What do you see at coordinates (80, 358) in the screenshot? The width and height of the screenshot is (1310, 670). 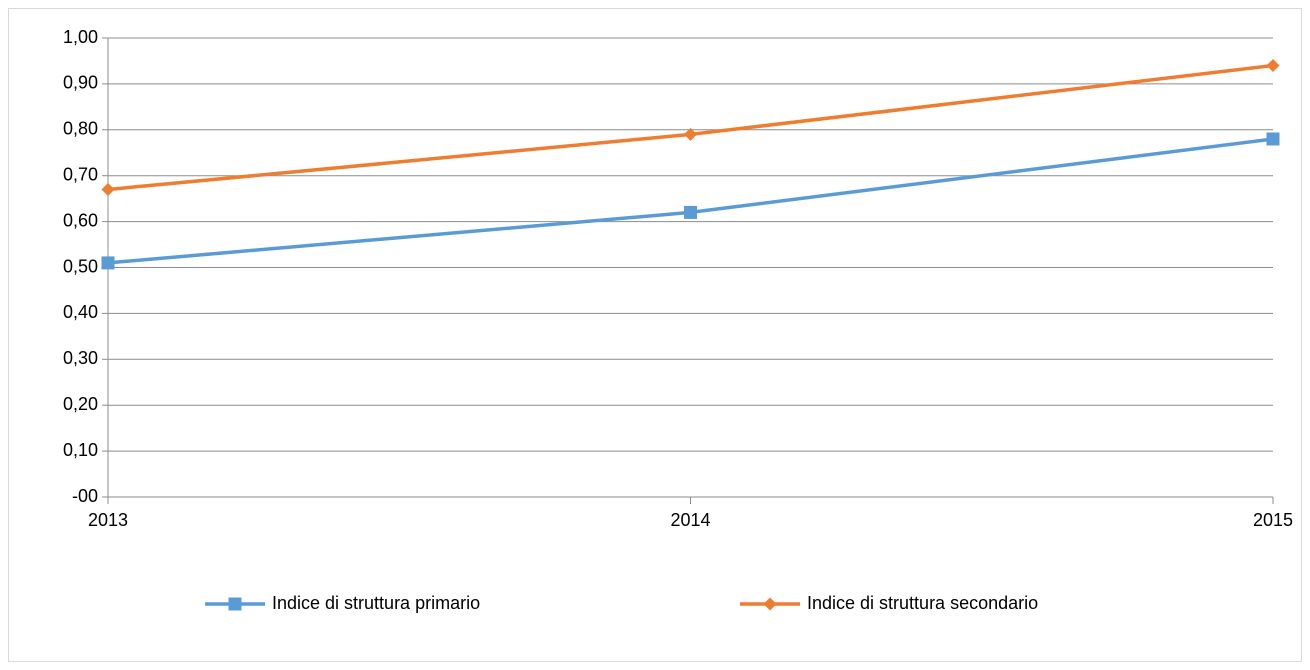 I see `y-tick-label: 0,30` at bounding box center [80, 358].